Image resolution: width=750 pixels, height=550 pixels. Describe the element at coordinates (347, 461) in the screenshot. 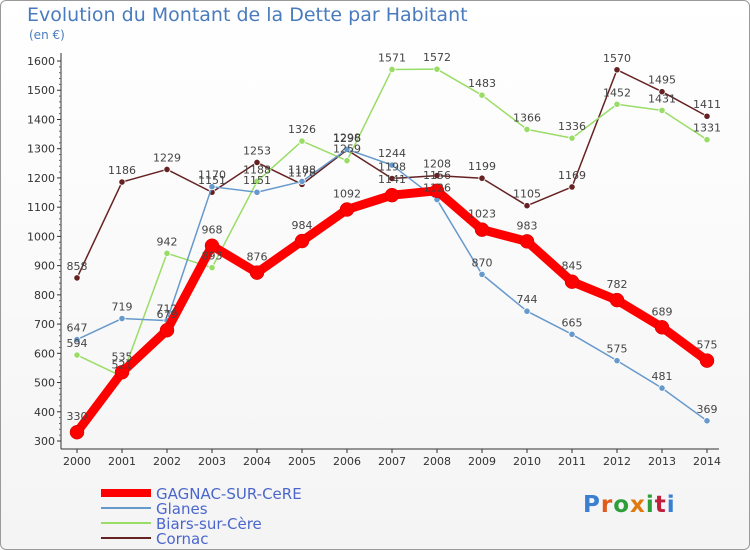

I see `x-tick-label-2006: 2006` at that location.